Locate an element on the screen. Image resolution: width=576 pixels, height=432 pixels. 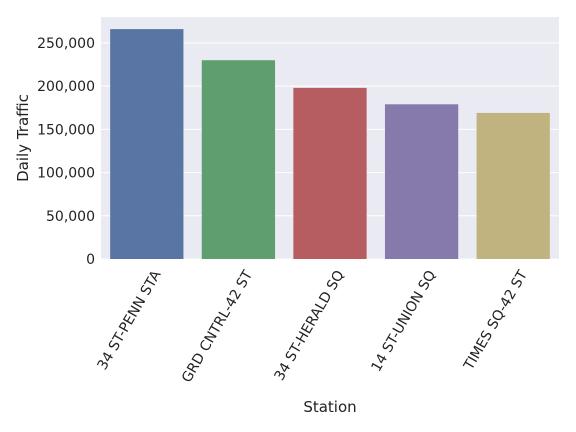
y-tick-label: 150,000 is located at coordinates (66, 130).